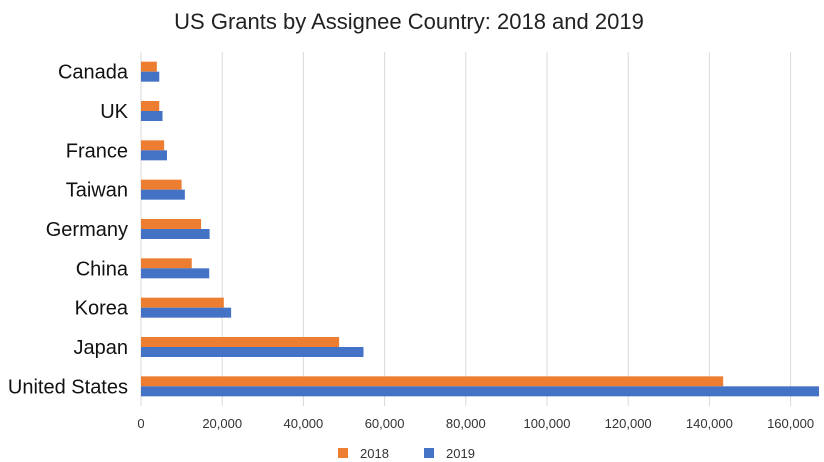  I want to click on category-label: Canada, so click(93, 73).